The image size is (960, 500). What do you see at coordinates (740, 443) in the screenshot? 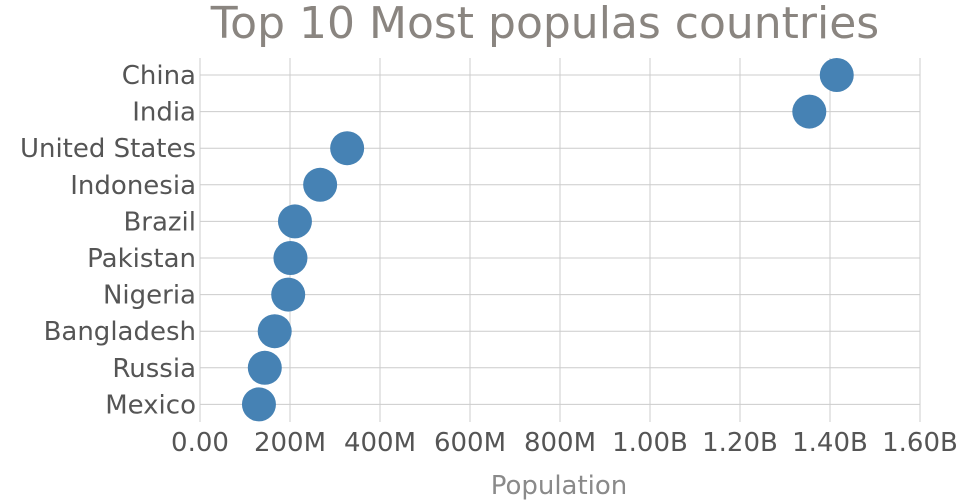
I see `x-tick-label: 1.20B` at bounding box center [740, 443].